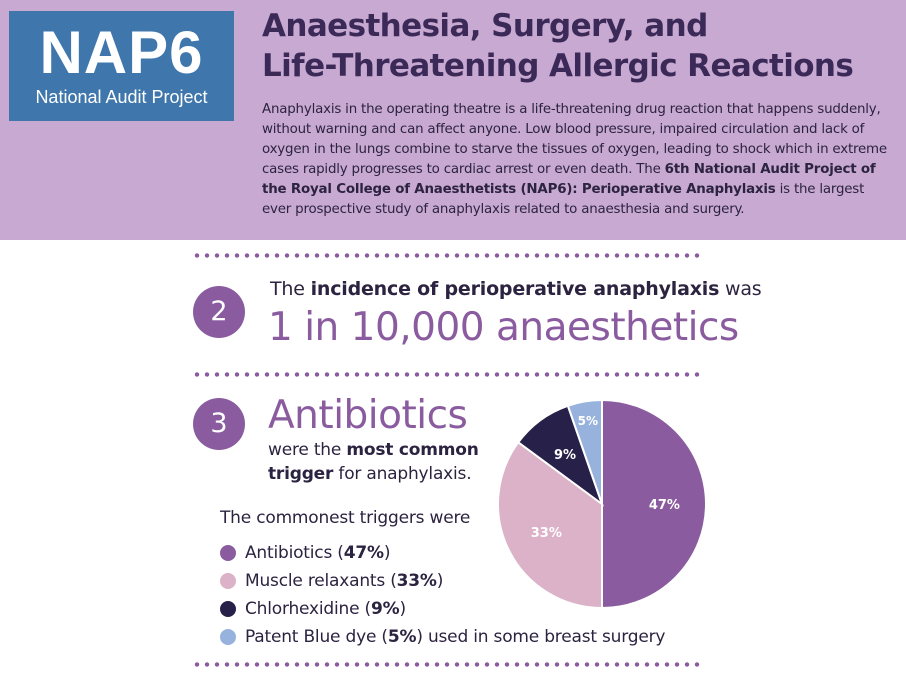 The image size is (906, 676). I want to click on legend-text: Patent Blue dye (, so click(316, 637).